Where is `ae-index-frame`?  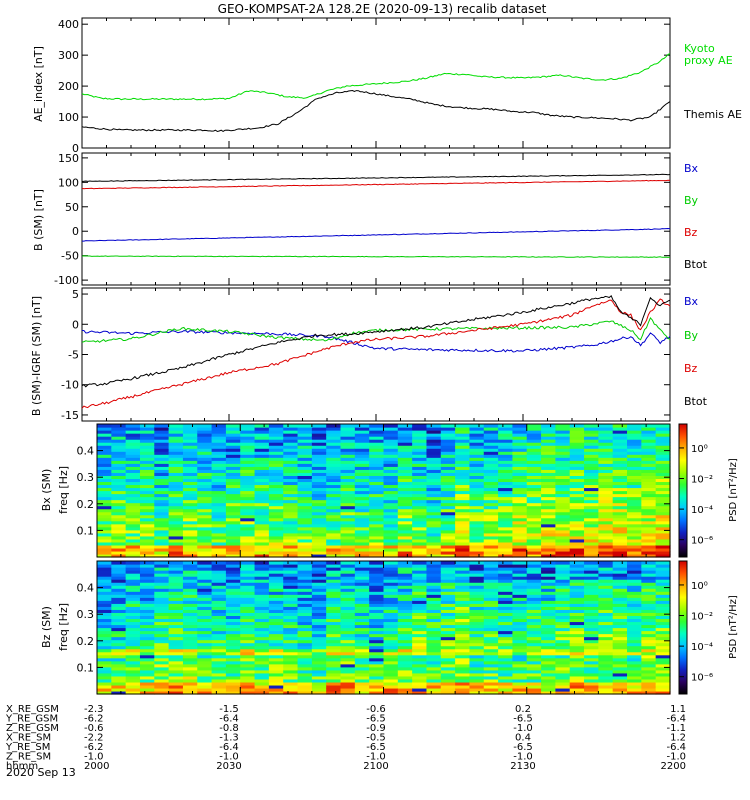
ae-index-frame is located at coordinates (376, 83).